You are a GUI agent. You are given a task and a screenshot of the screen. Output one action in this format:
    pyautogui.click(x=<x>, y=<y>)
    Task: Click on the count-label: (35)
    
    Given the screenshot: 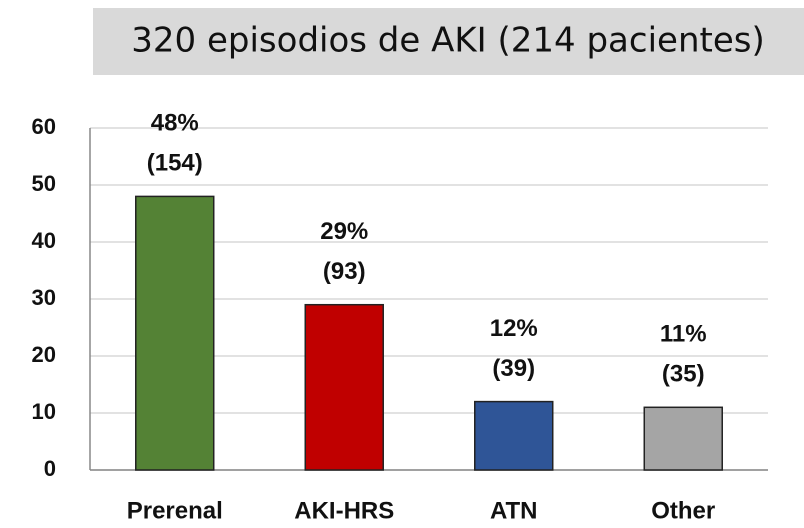 What is the action you would take?
    pyautogui.click(x=683, y=374)
    